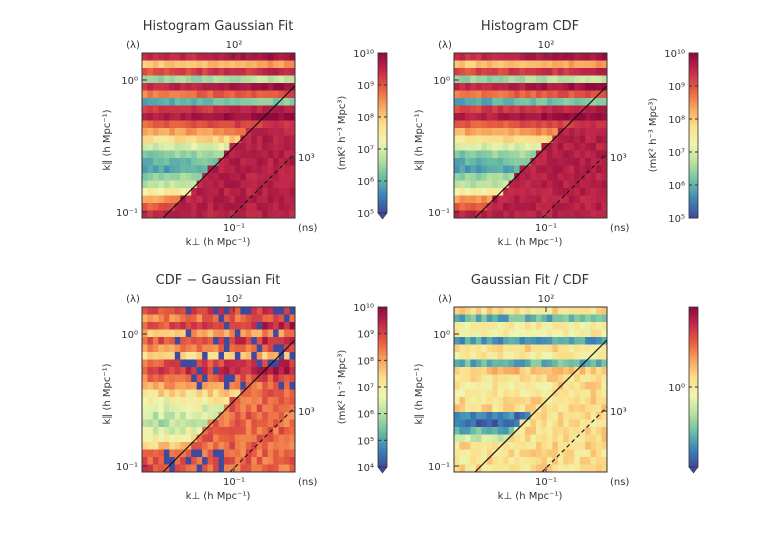 Image resolution: width=771 pixels, height=539 pixels. What do you see at coordinates (365, 415) in the screenshot?
I see `colorbar-tick-label: 10⁶` at bounding box center [365, 415].